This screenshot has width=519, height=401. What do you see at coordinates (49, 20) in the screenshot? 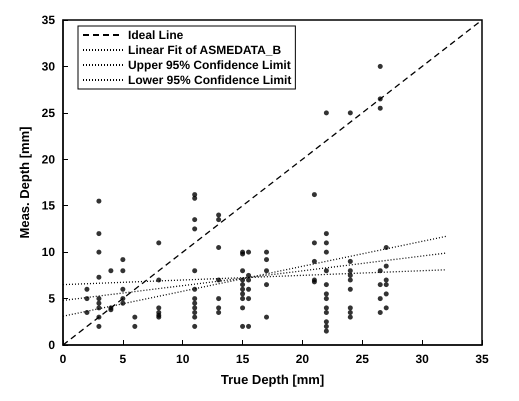
I see `y-tick-label: 35` at bounding box center [49, 20].